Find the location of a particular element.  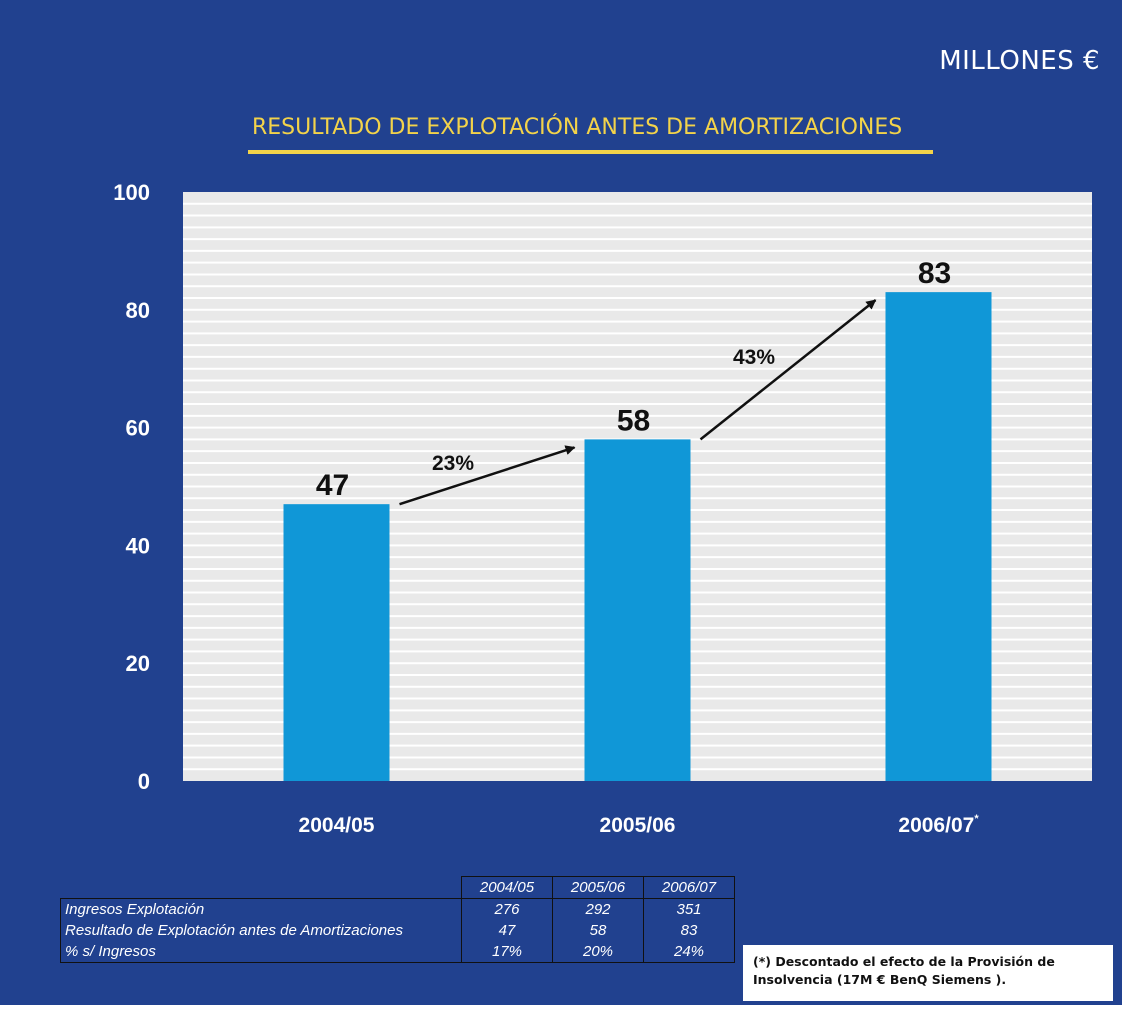

y-tick-label: 80 is located at coordinates (138, 310).